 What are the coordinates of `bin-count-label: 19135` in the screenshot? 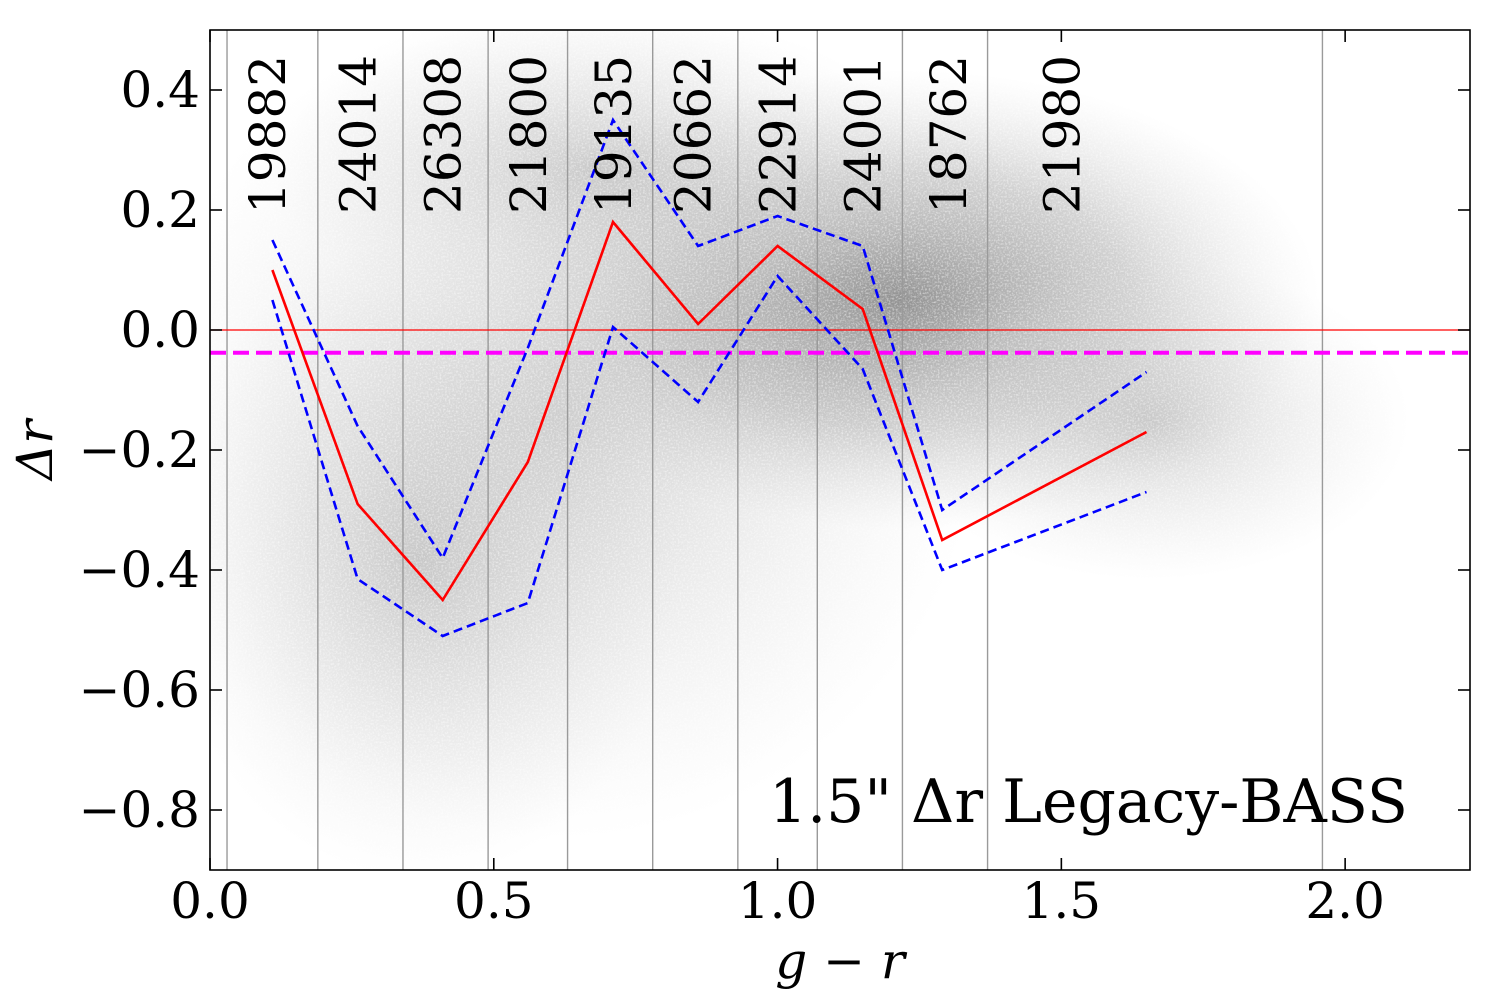 It's located at (614, 134).